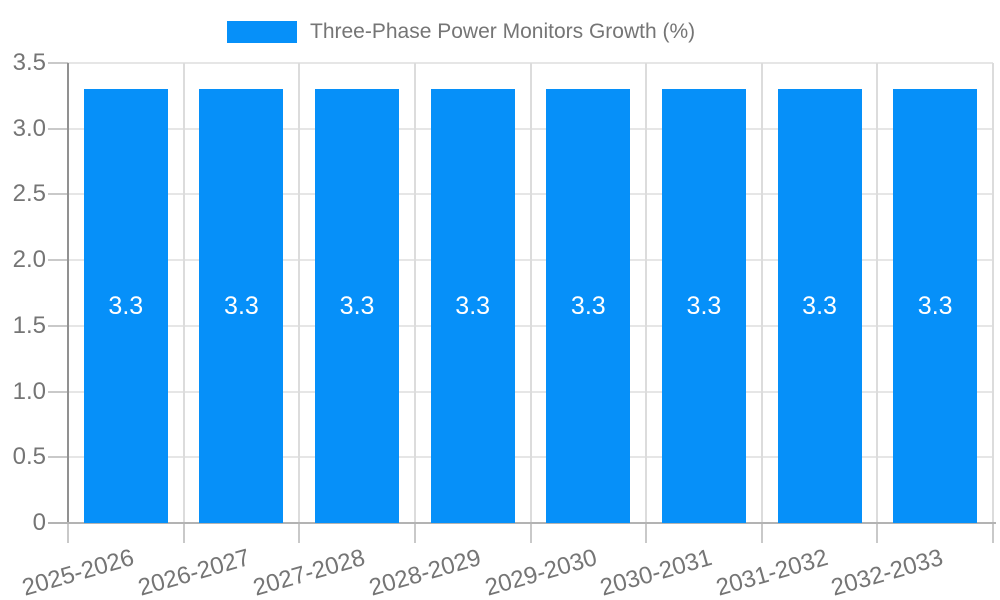 The height and width of the screenshot is (600, 1000). What do you see at coordinates (503, 31) in the screenshot?
I see `legend-series-label: Three-Phase Power Monitors Growth (%)` at bounding box center [503, 31].